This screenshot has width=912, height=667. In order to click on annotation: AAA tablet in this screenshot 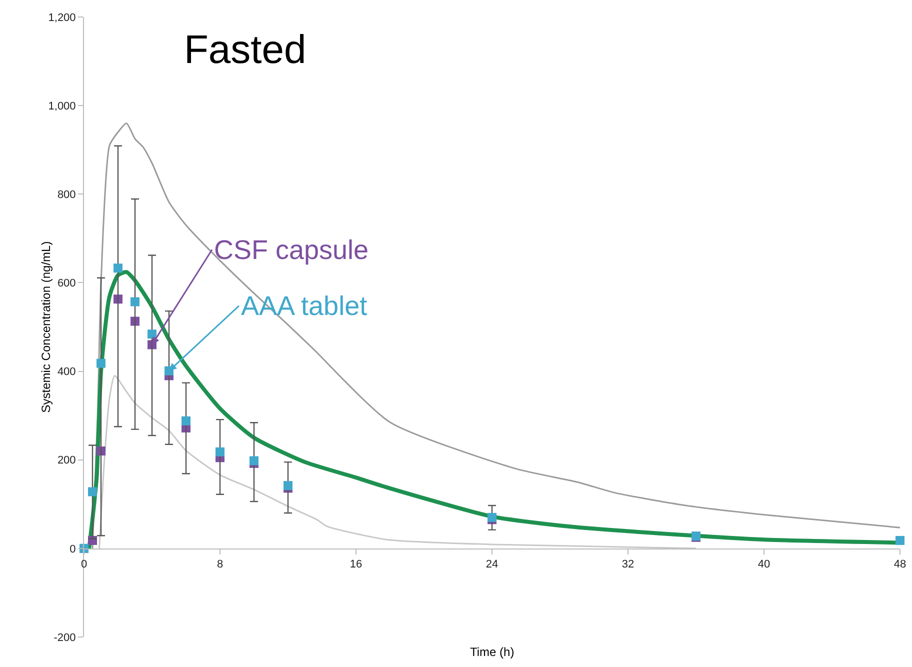, I will do `click(304, 306)`.